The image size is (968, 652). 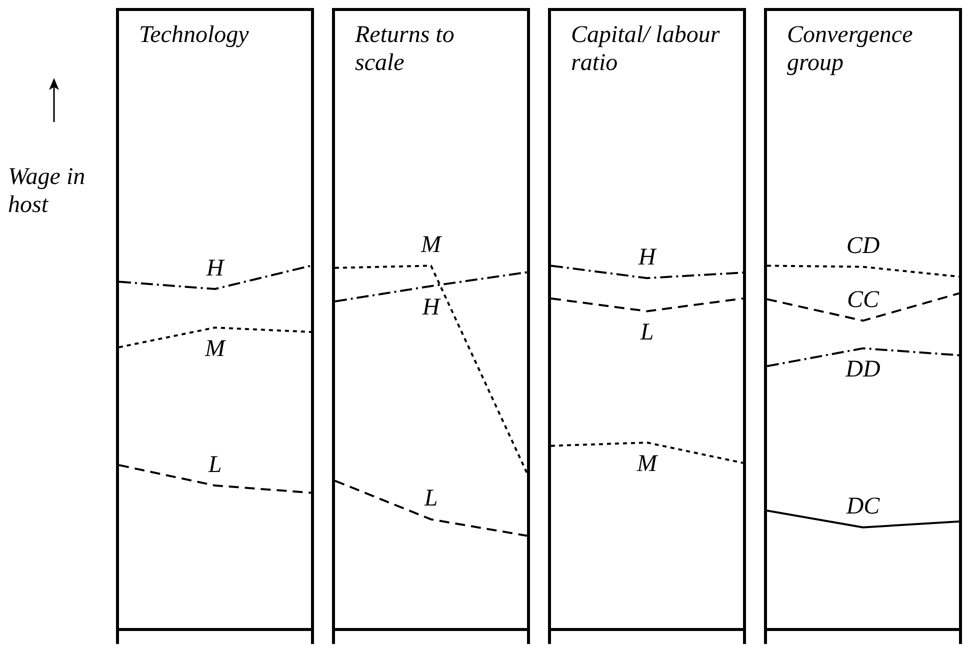 I want to click on chart-title: Convergence group, so click(x=850, y=49).